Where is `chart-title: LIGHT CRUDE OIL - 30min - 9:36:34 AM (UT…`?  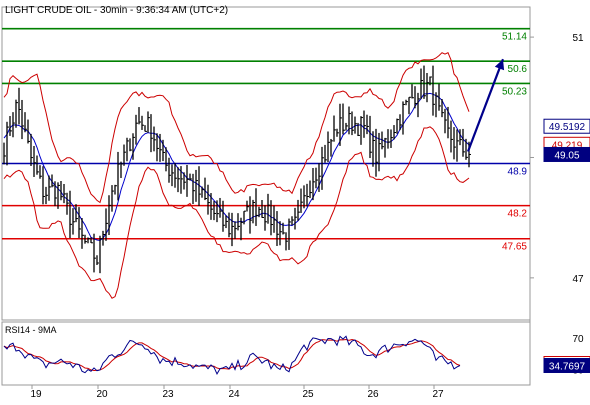 chart-title: LIGHT CRUDE OIL - 30min - 9:36:34 AM (UT… is located at coordinates (116, 10).